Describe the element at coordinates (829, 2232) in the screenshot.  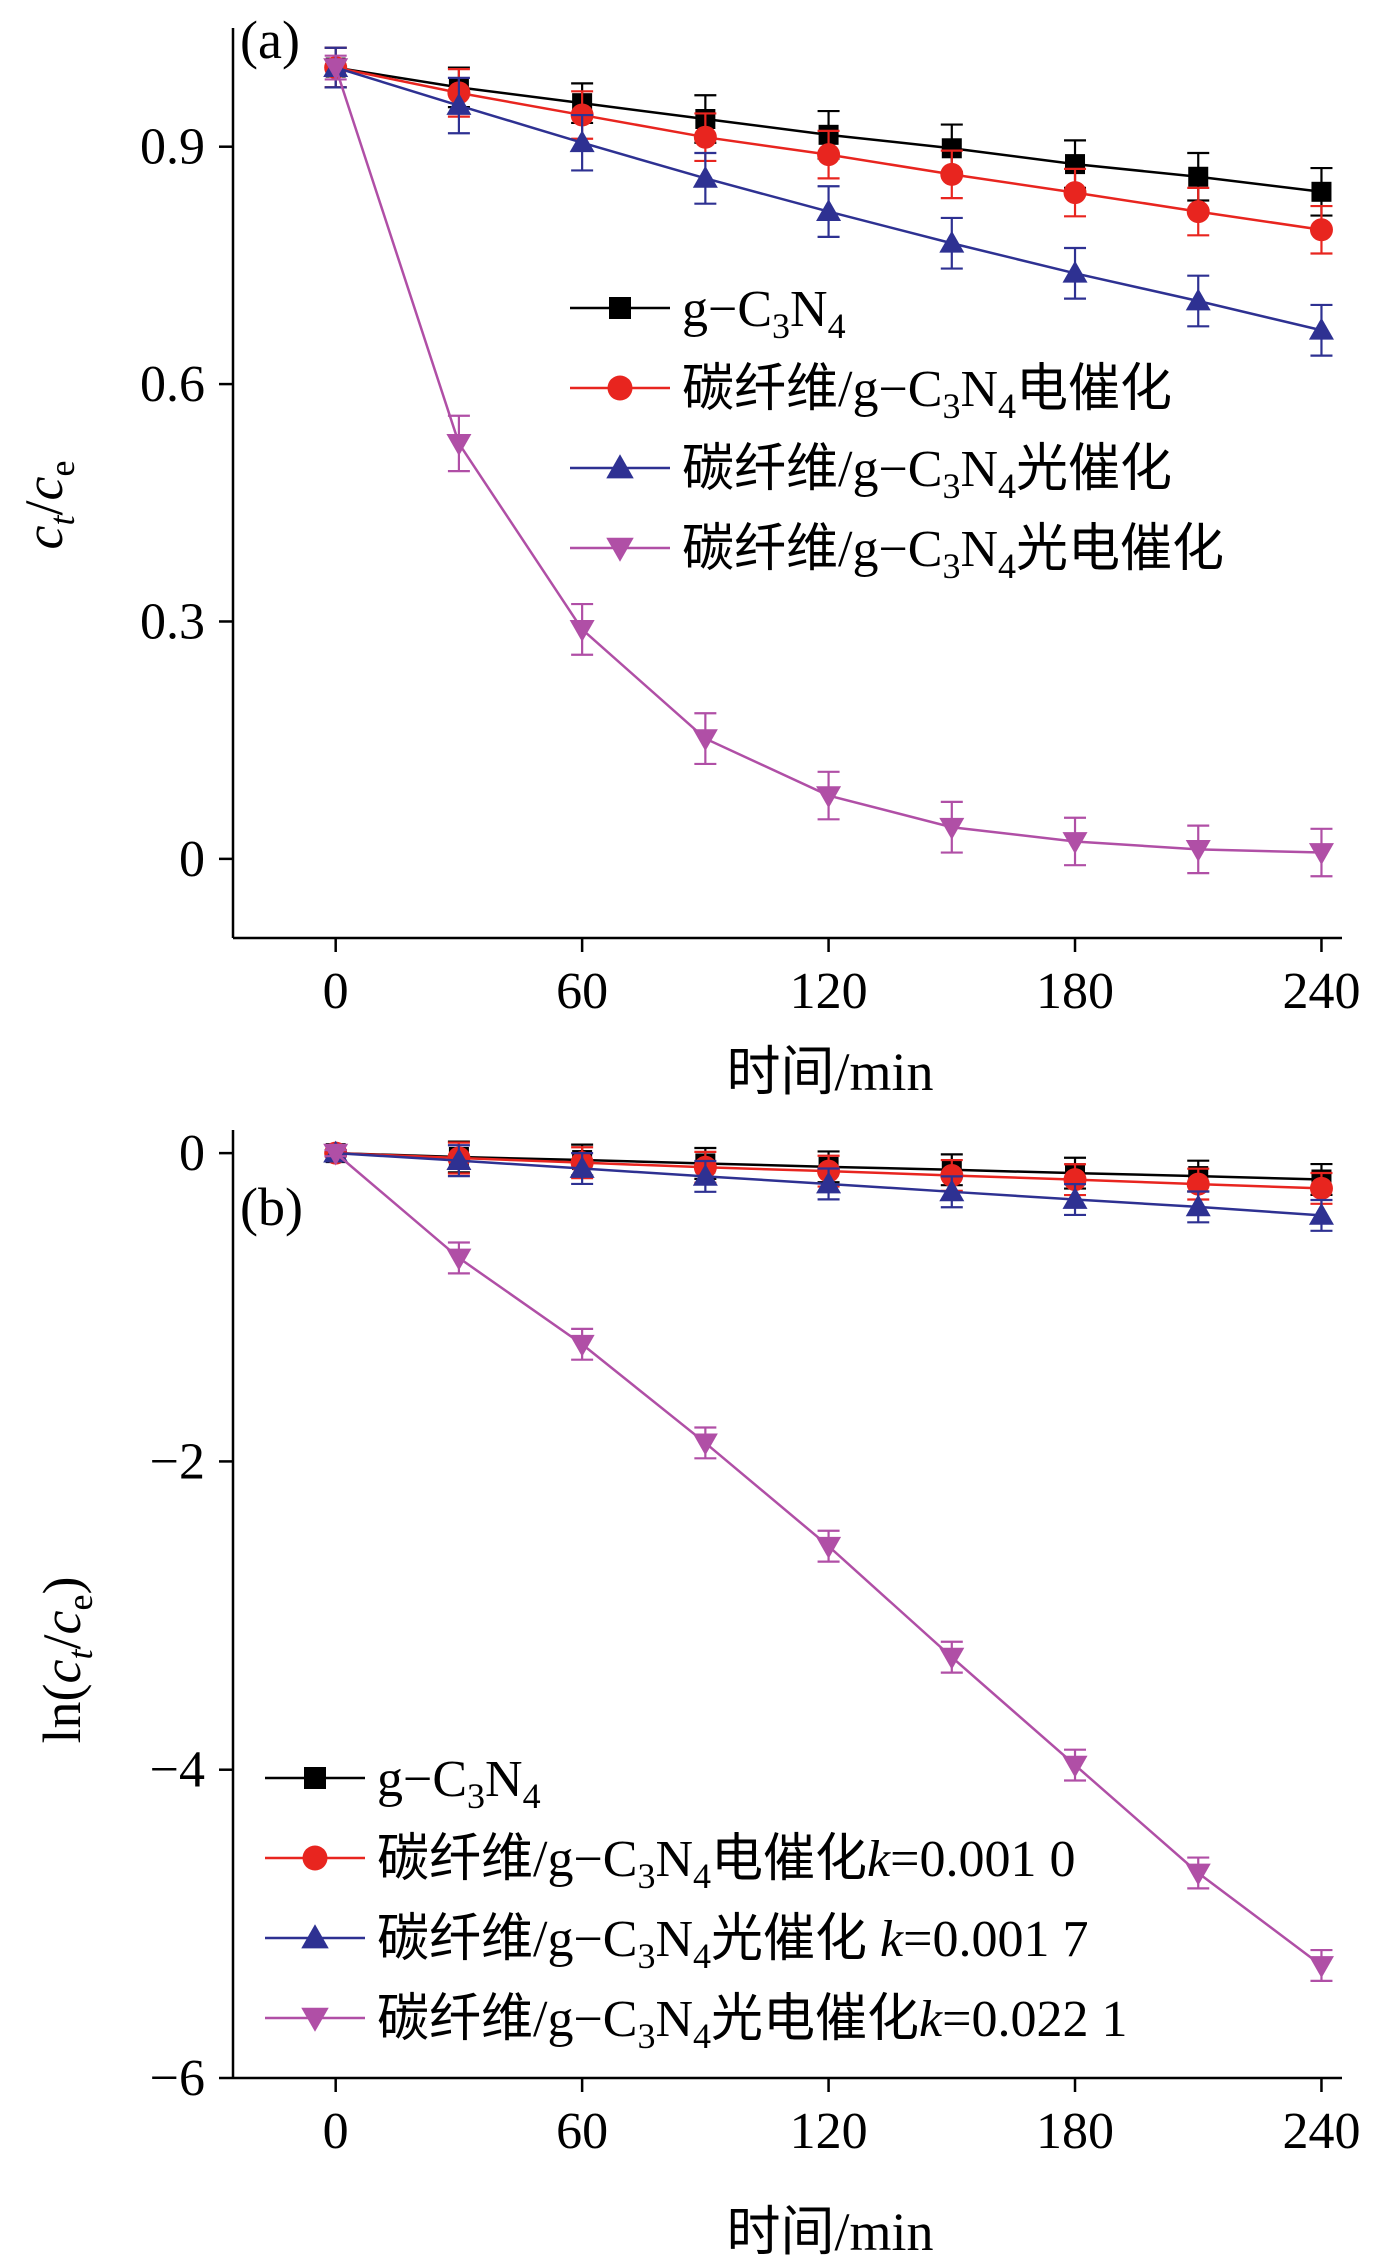
I see `panel-b-x-axis-title: 时间/min` at that location.